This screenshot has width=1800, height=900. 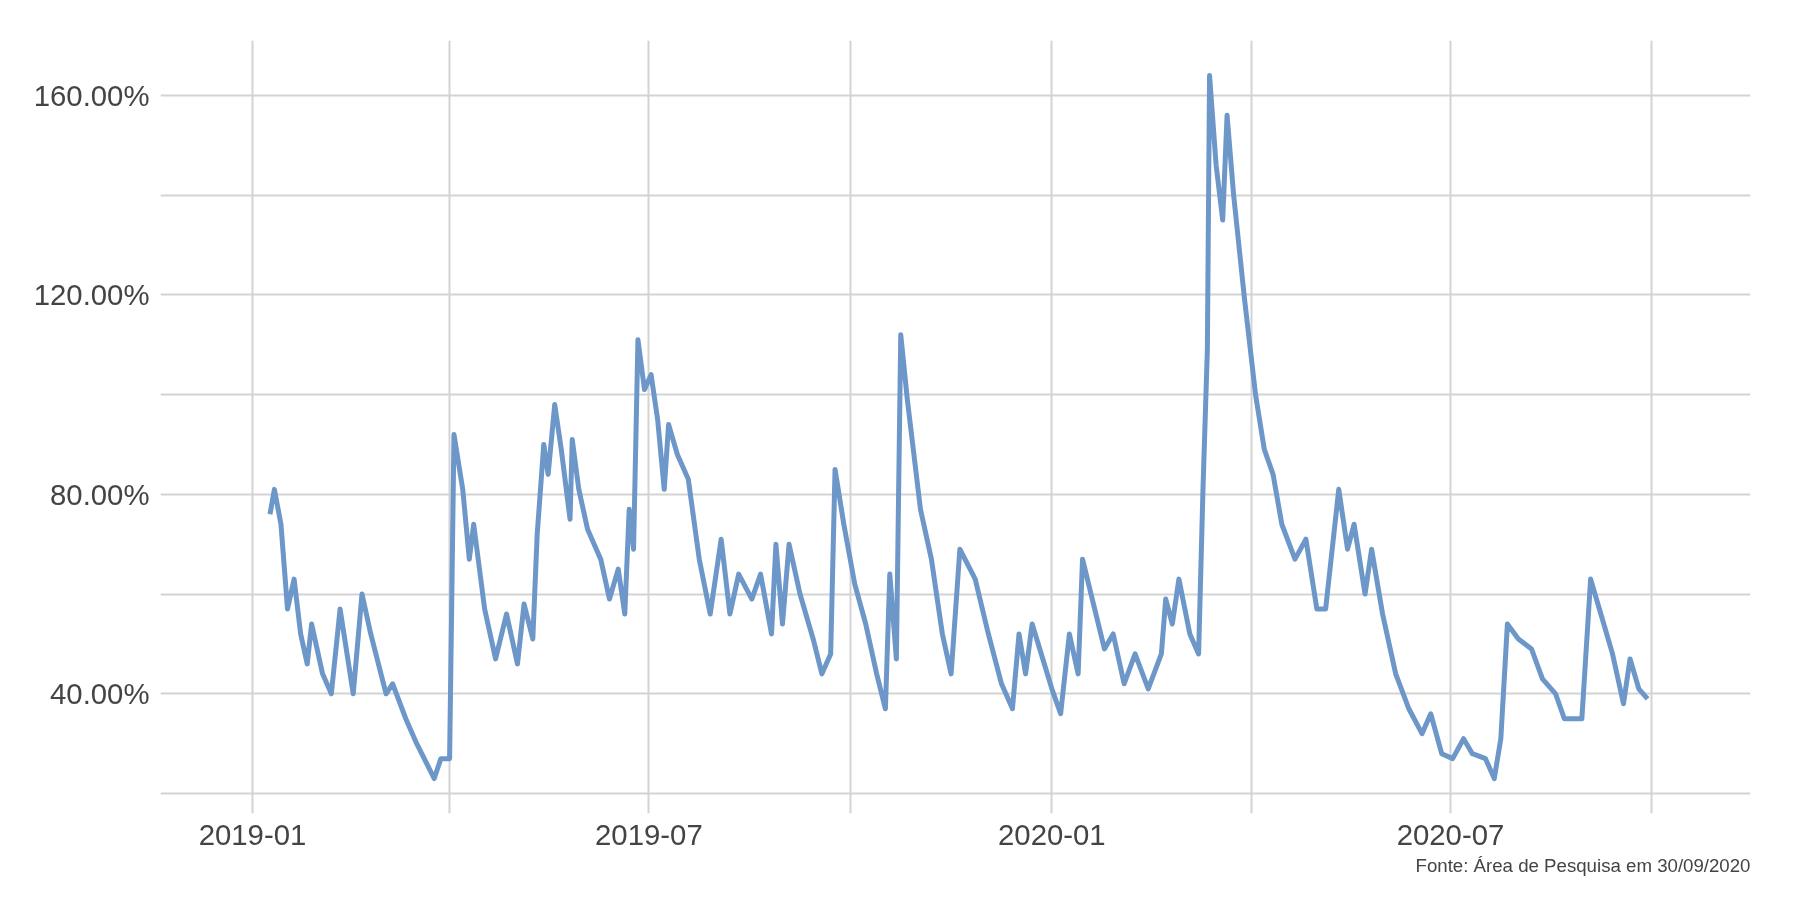 What do you see at coordinates (649, 834) in the screenshot?
I see `x-tick-label: 2019-07` at bounding box center [649, 834].